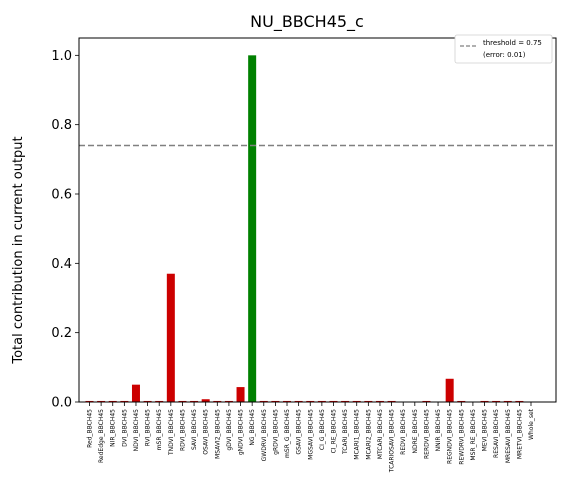 Image resolution: width=570 pixels, height=494 pixels. I want to click on bar-GSAVI_BBCH45, so click(298, 401).